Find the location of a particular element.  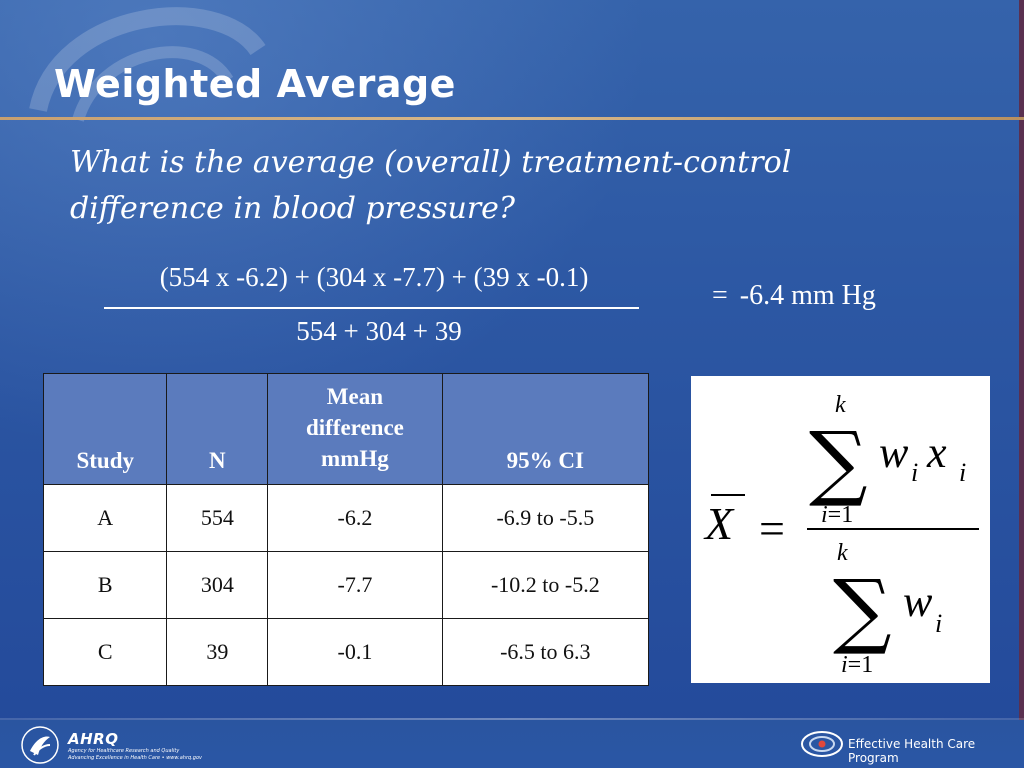

formula-lhs: X is located at coordinates (719, 523).